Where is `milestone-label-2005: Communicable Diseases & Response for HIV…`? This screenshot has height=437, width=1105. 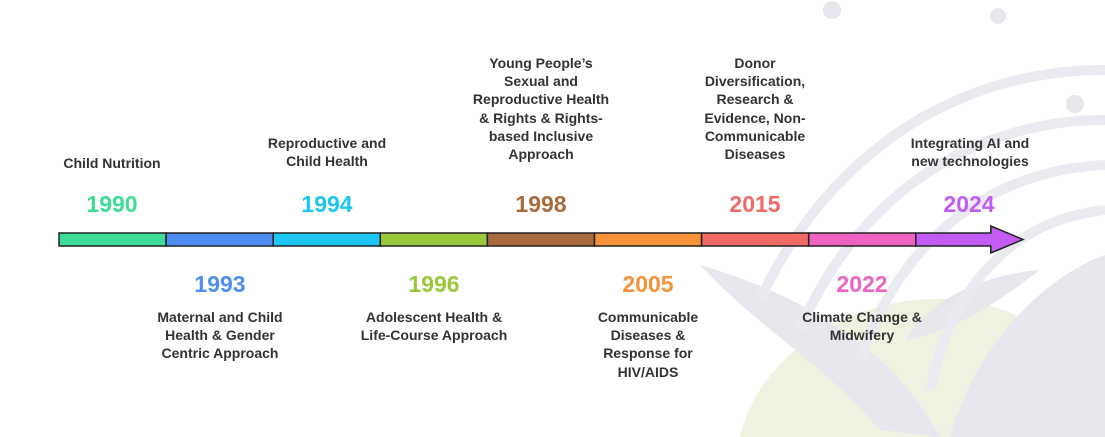
milestone-label-2005: Communicable Diseases & Response for HIV… is located at coordinates (648, 344).